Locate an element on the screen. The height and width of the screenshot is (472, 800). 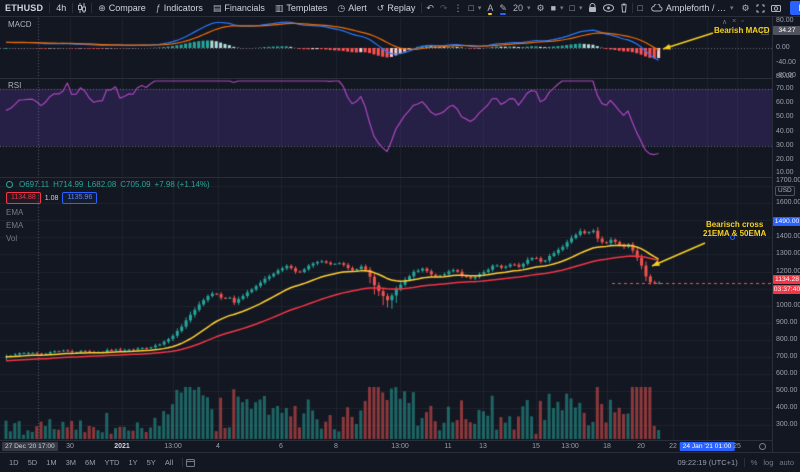
line-color-button: ✎ is located at coordinates (503, 8).